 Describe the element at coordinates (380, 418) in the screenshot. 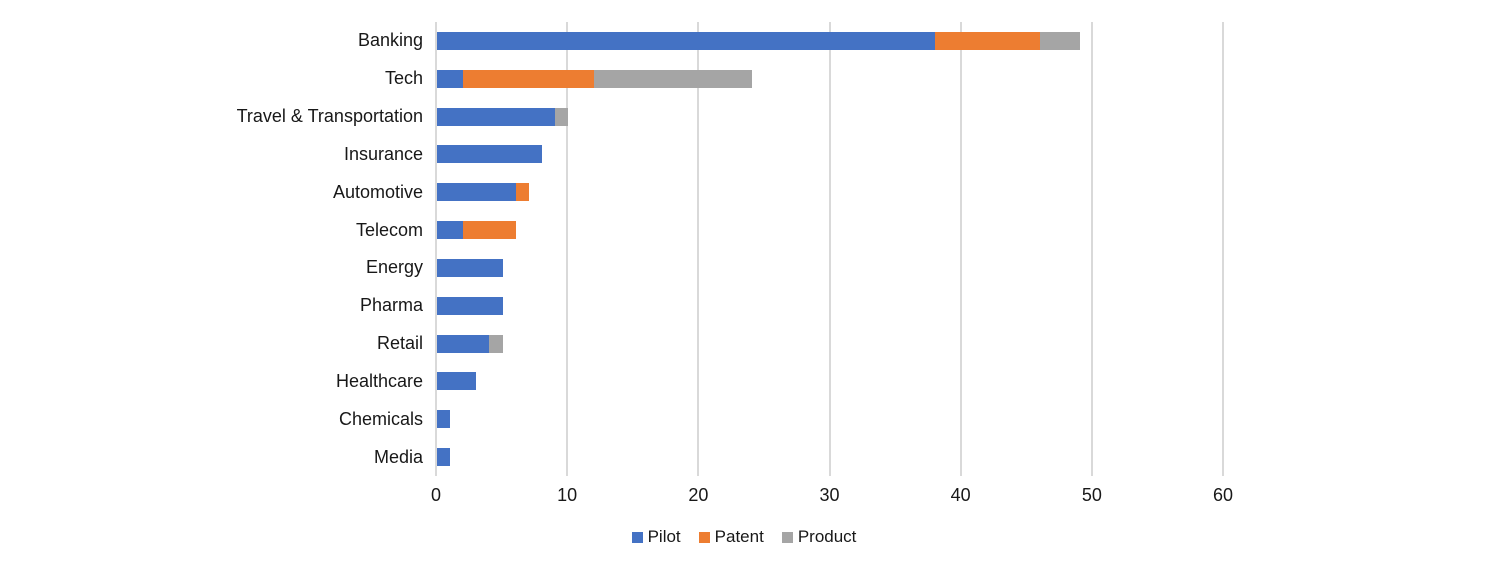

I see `category-label: Chemicals` at that location.